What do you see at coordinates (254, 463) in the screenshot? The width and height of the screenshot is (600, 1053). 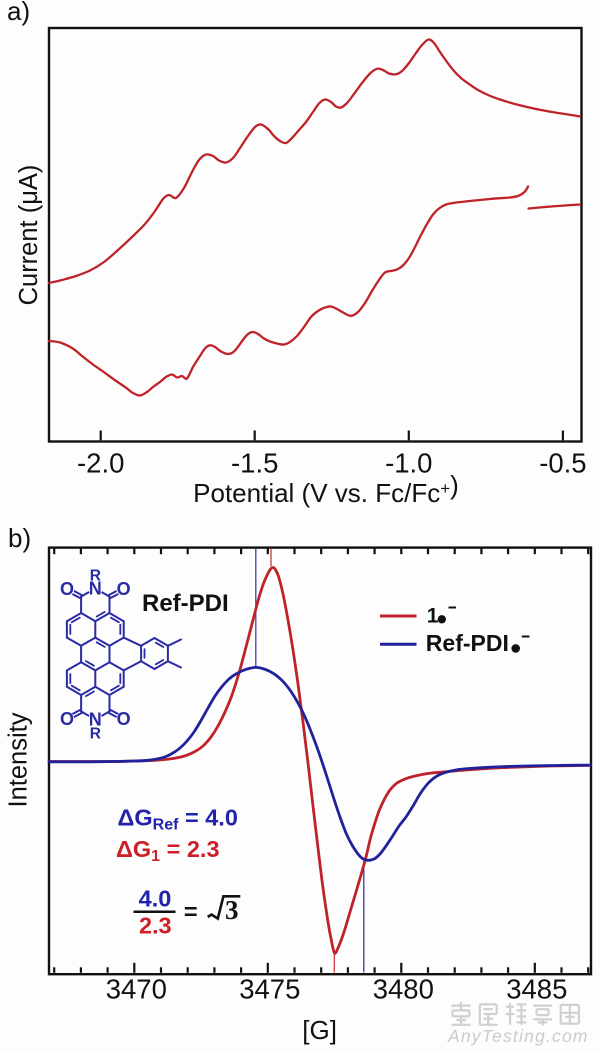 I see `svg-text: -1.5` at bounding box center [254, 463].